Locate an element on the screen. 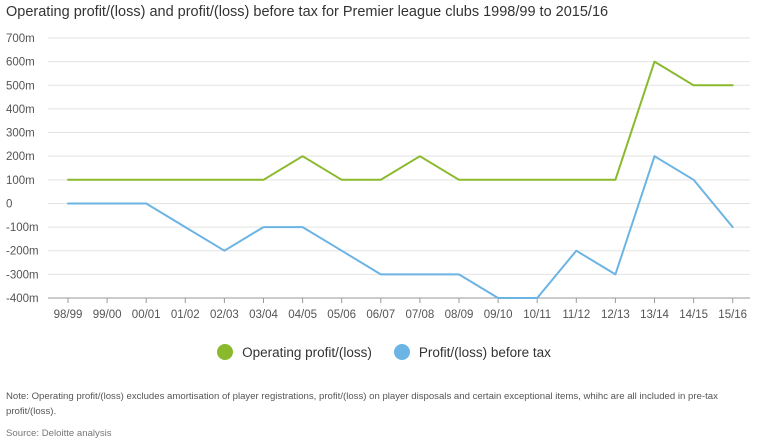 The image size is (768, 444). legend-item-pretax: Profit/(loss) before tax is located at coordinates (472, 352).